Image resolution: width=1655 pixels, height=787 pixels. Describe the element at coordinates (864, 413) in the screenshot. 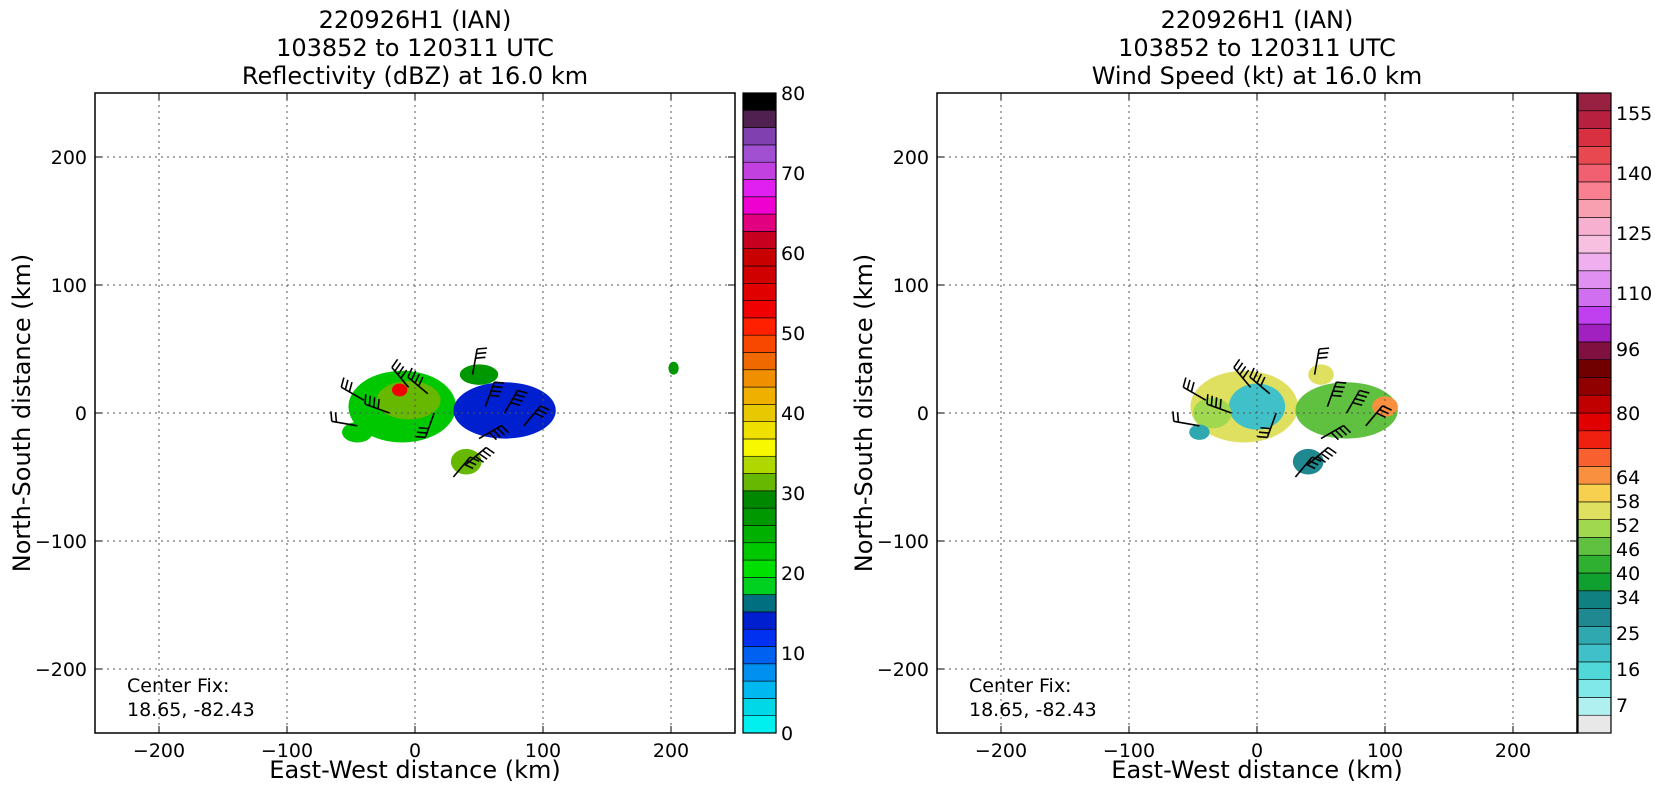

I see `panel2-ylabel: North-South distance (km)` at that location.